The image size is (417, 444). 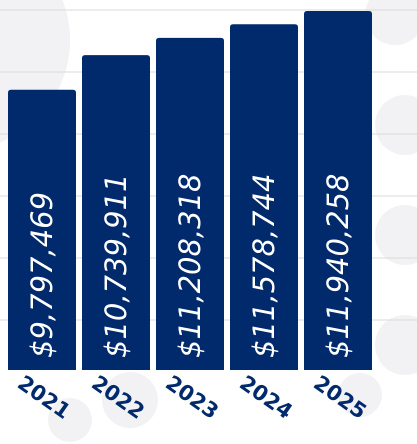 I want to click on data-label-2021: $9,797,469, so click(x=42, y=275).